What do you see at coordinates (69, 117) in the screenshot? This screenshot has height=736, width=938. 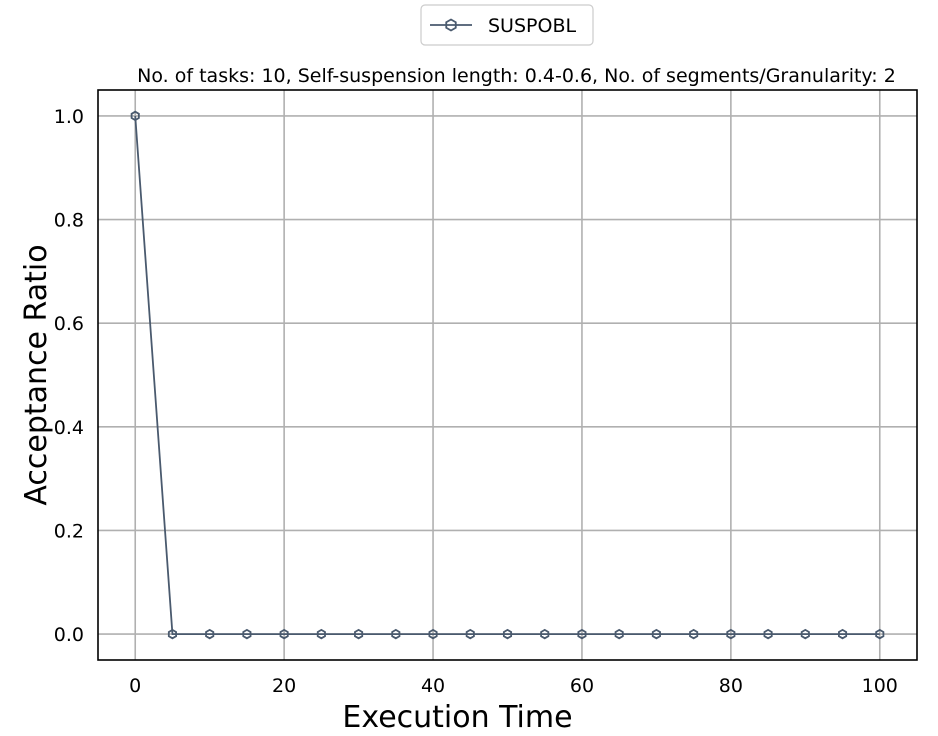 I see `y-tick-label: 1.0` at bounding box center [69, 117].